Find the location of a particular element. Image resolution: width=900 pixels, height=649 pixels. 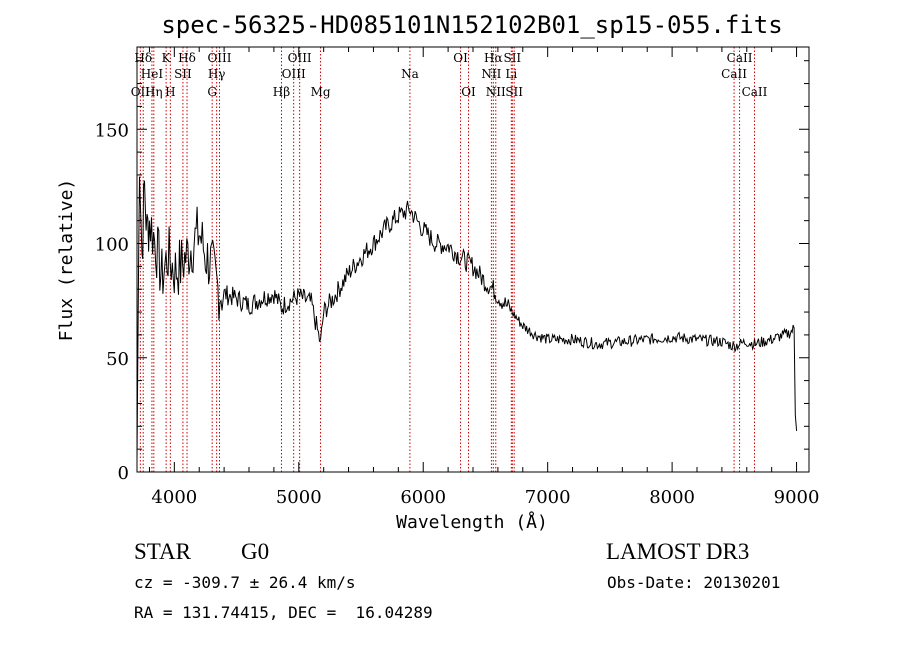

line-label-15: Na is located at coordinates (410, 74).